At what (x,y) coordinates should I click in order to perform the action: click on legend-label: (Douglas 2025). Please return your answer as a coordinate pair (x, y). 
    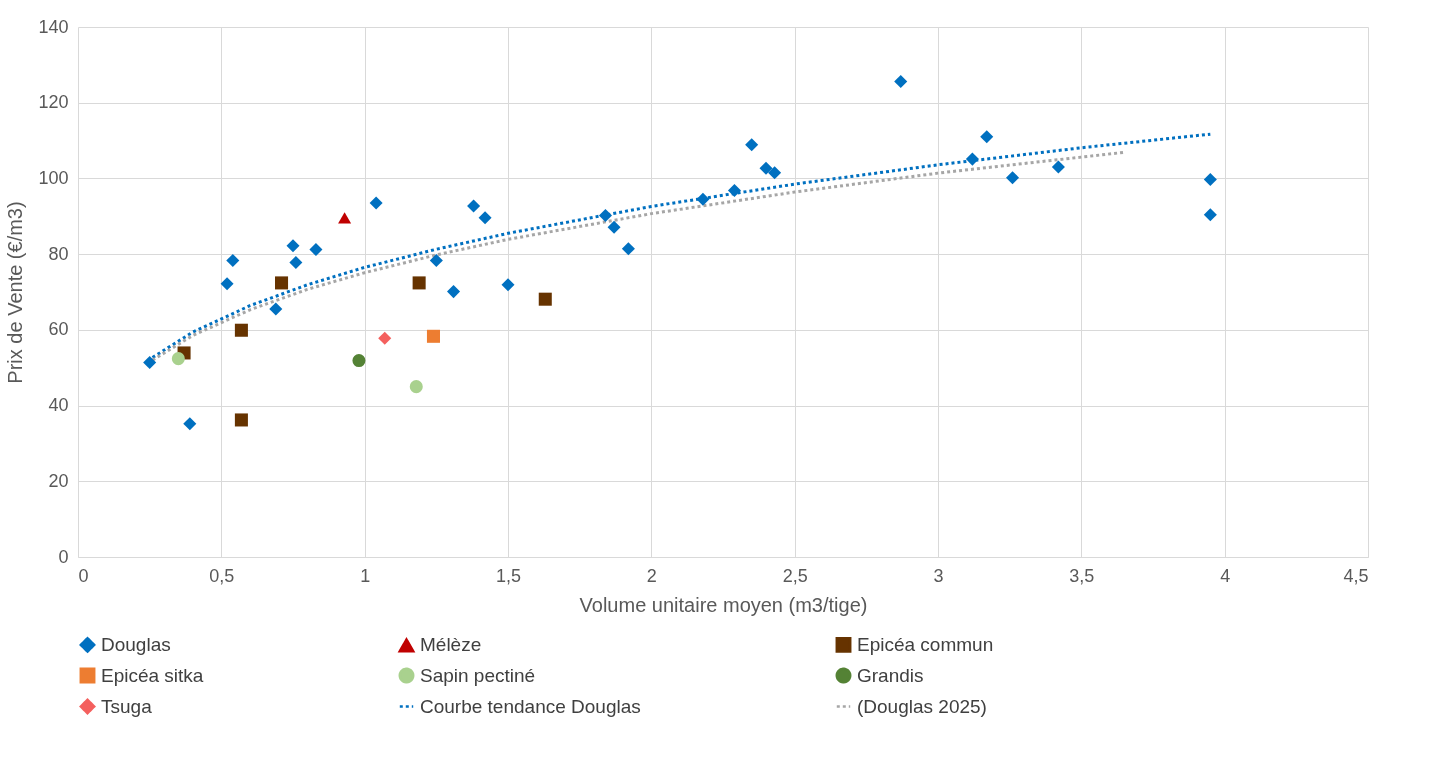
    Looking at the image, I should click on (922, 706).